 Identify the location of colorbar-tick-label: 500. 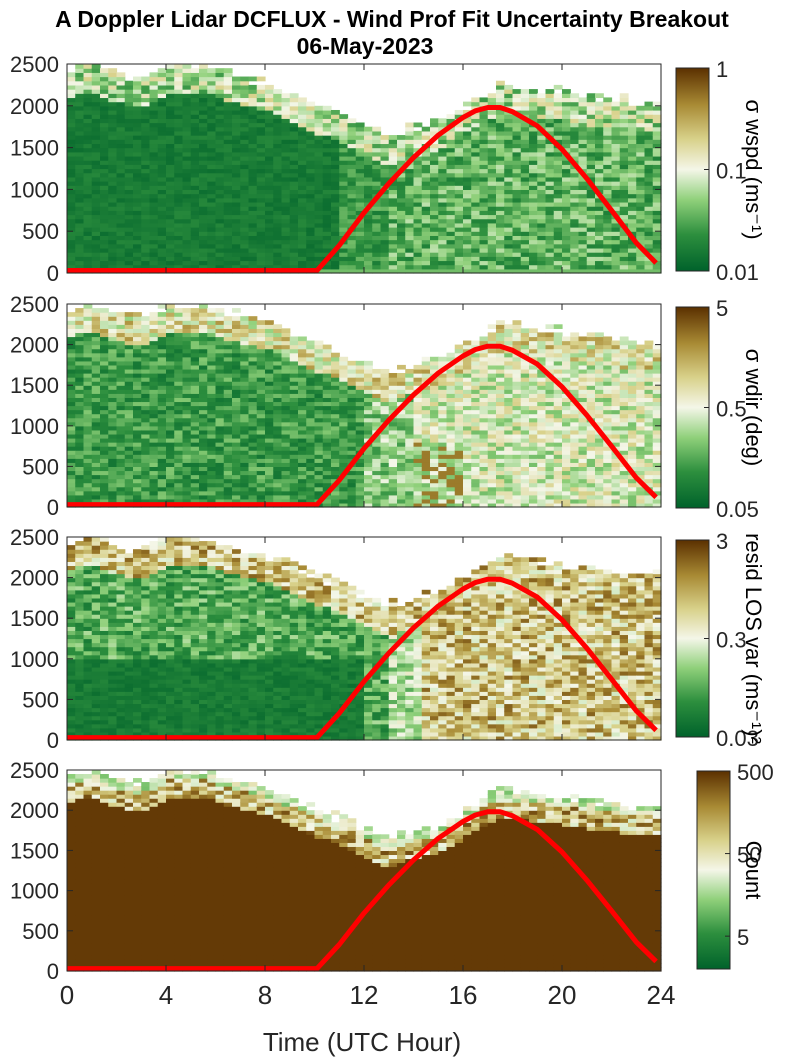
(755, 772).